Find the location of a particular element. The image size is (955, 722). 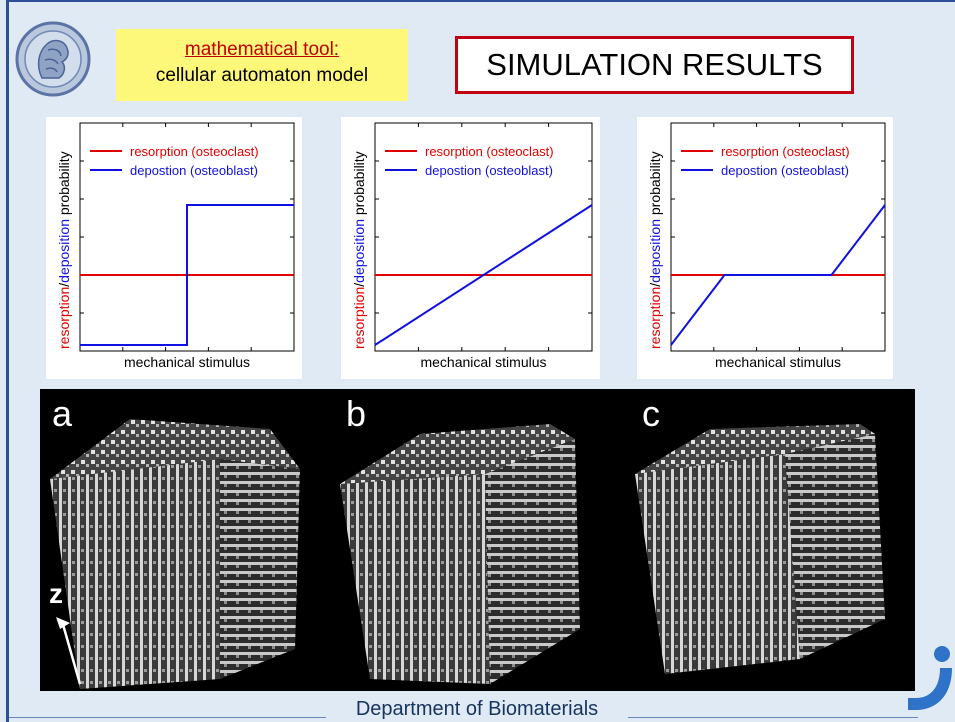

z-axis-arrow is located at coordinates (69, 651).